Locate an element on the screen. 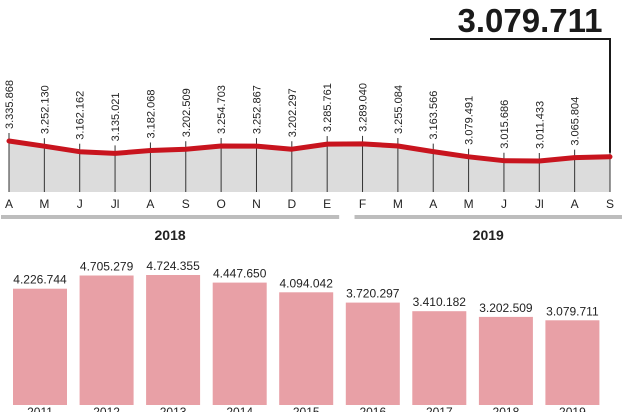 This screenshot has height=412, width=624. year-tick-label: 2011 is located at coordinates (40, 408).